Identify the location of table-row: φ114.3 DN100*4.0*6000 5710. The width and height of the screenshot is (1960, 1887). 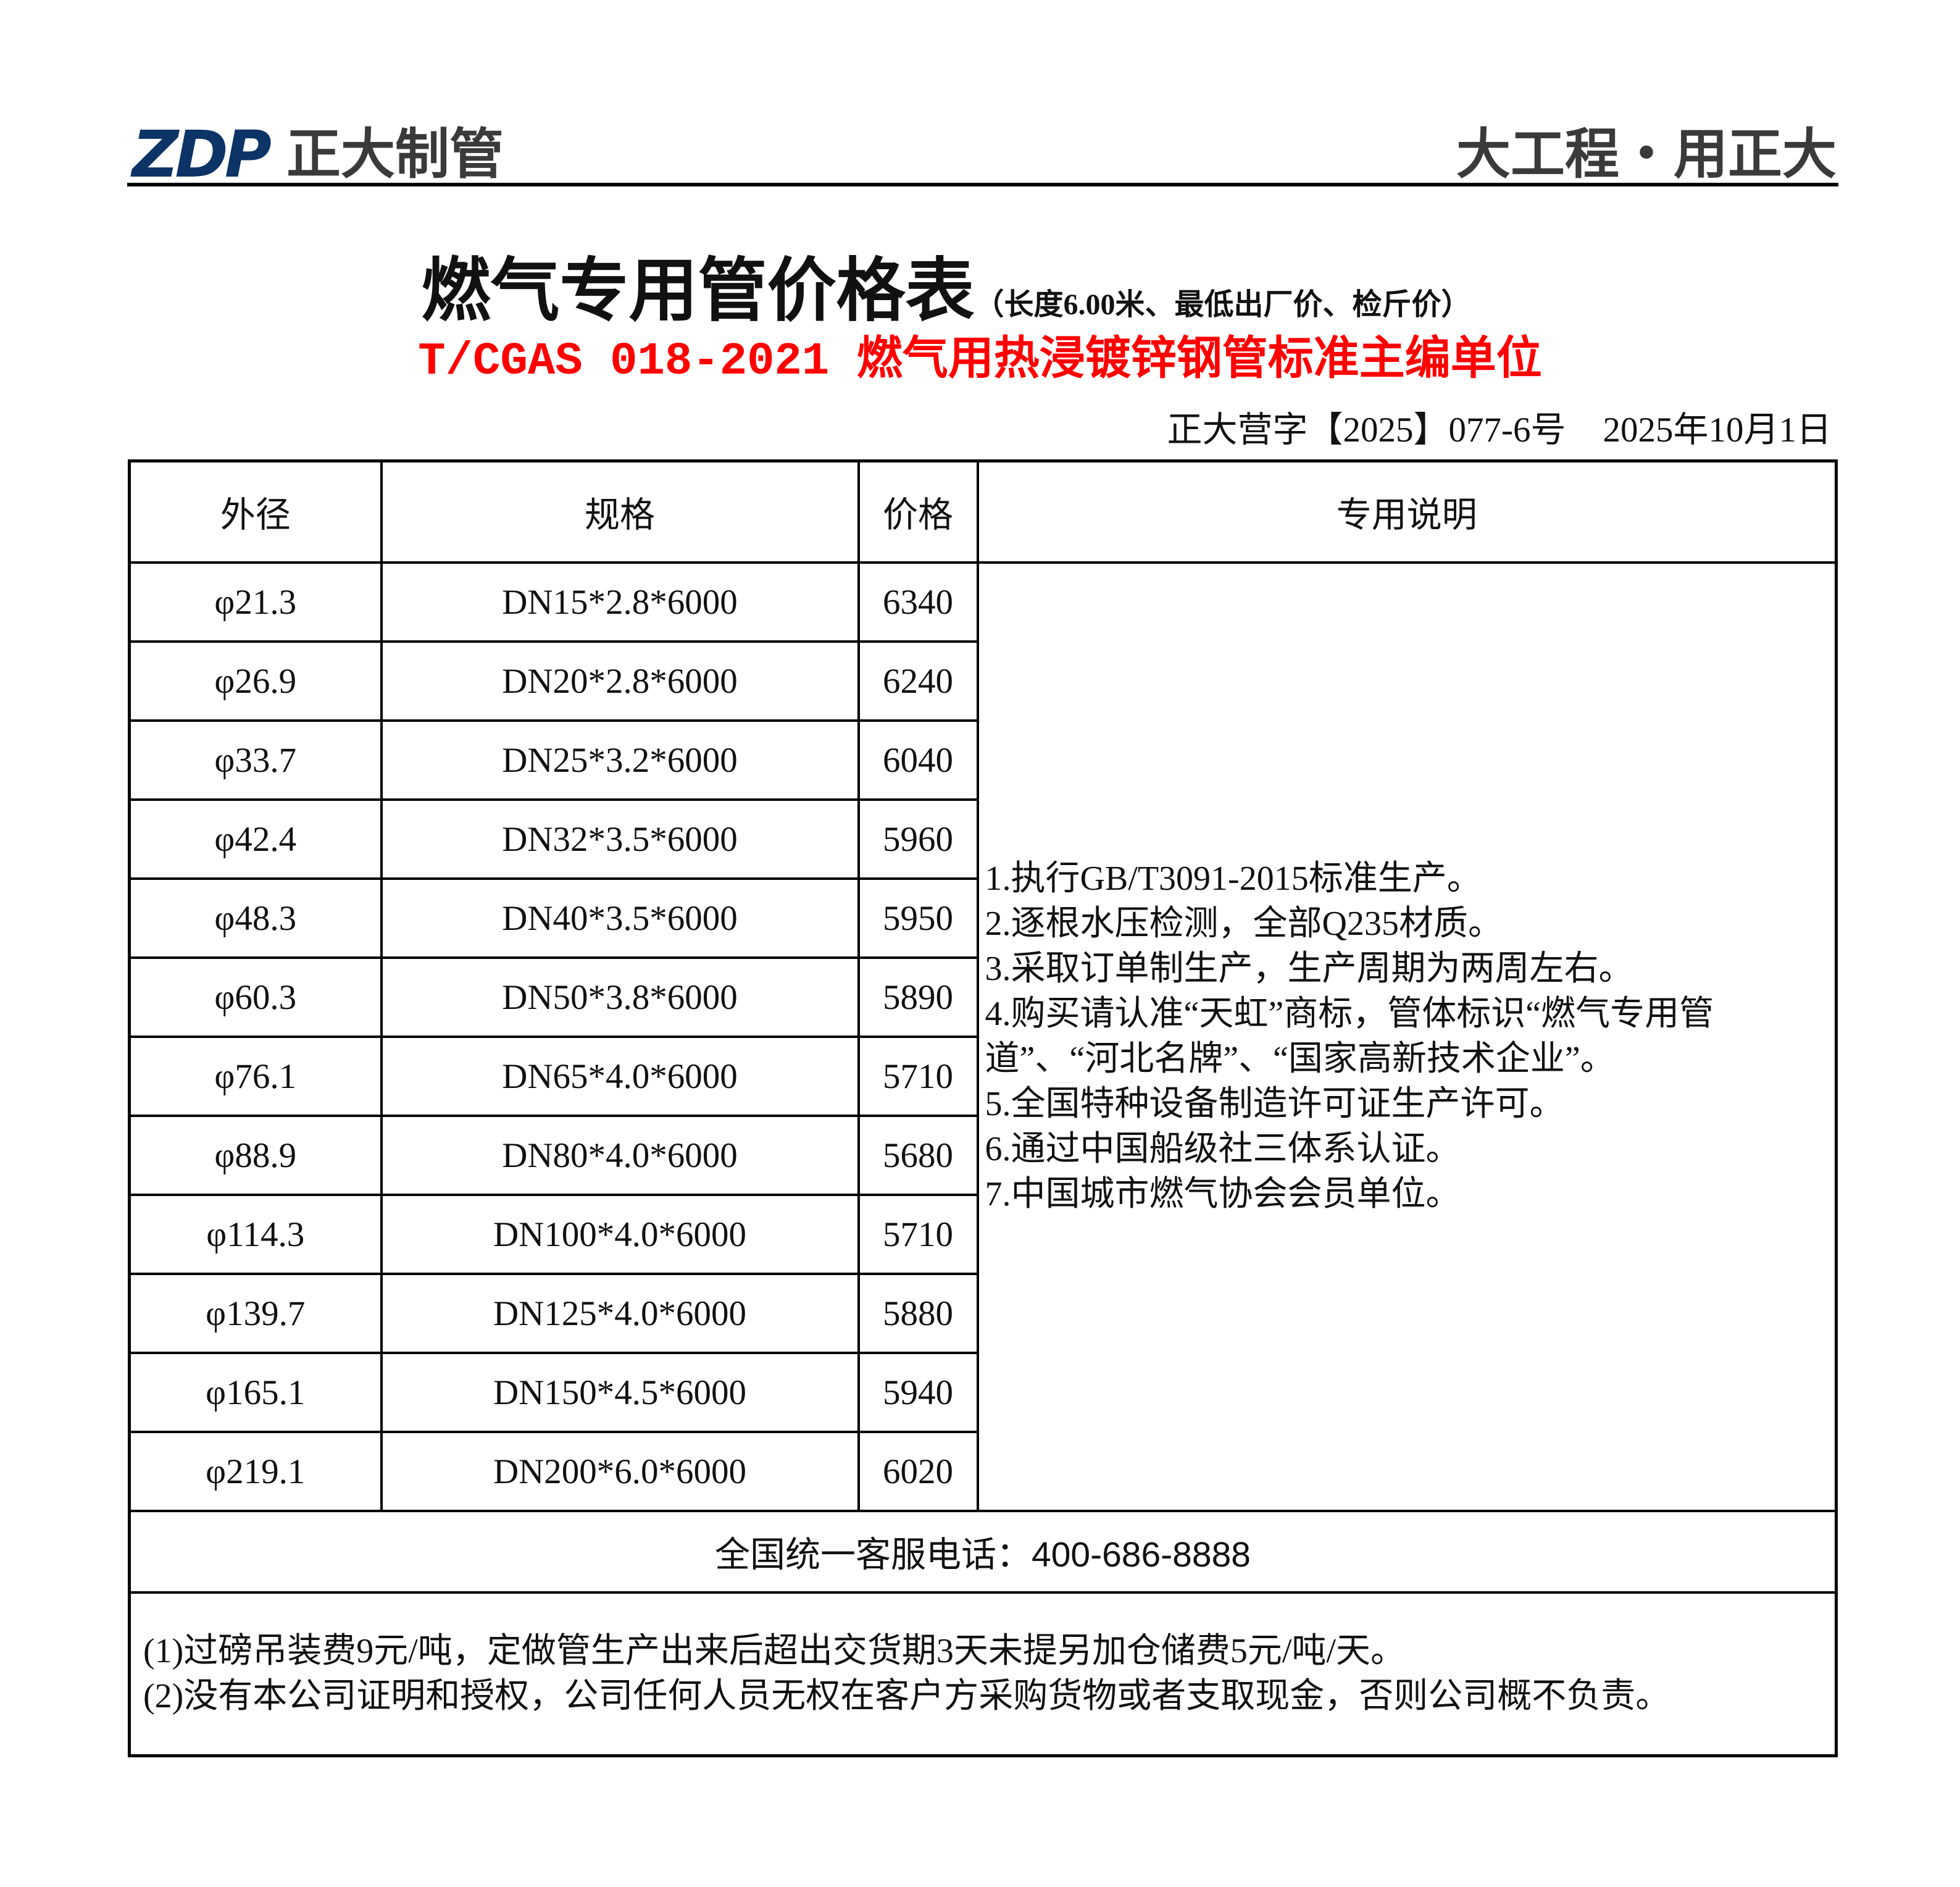
(982, 1235).